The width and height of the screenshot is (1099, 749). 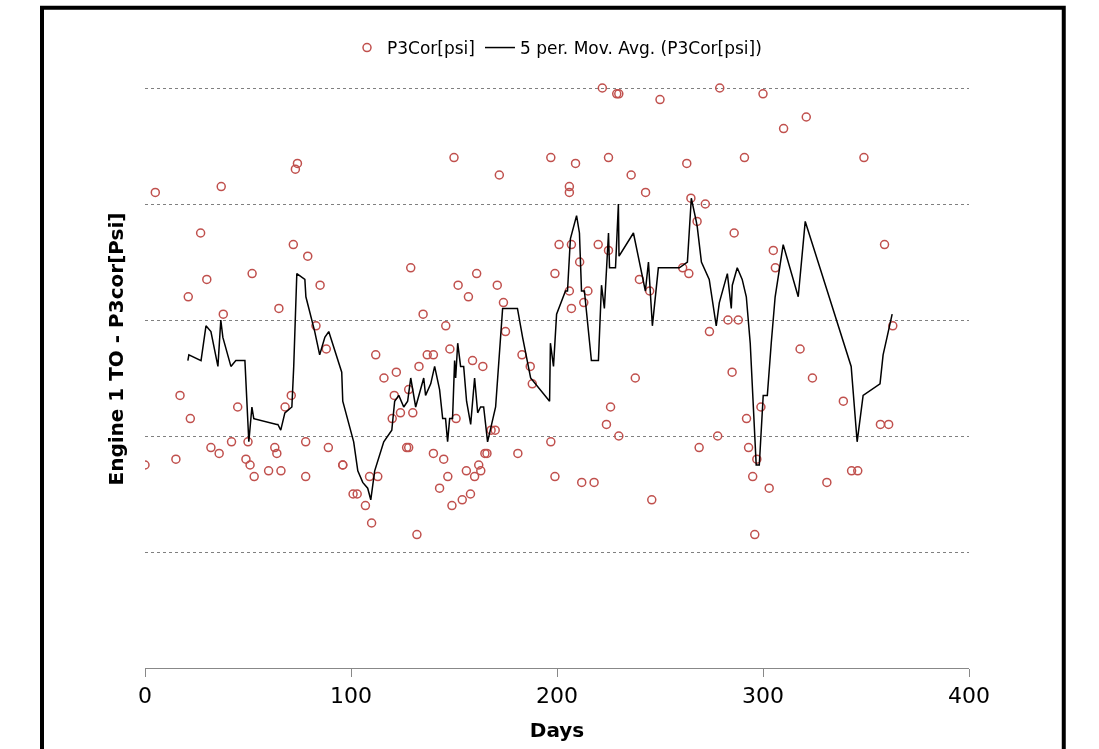 What do you see at coordinates (969, 696) in the screenshot?
I see `x-tick-label: 400` at bounding box center [969, 696].